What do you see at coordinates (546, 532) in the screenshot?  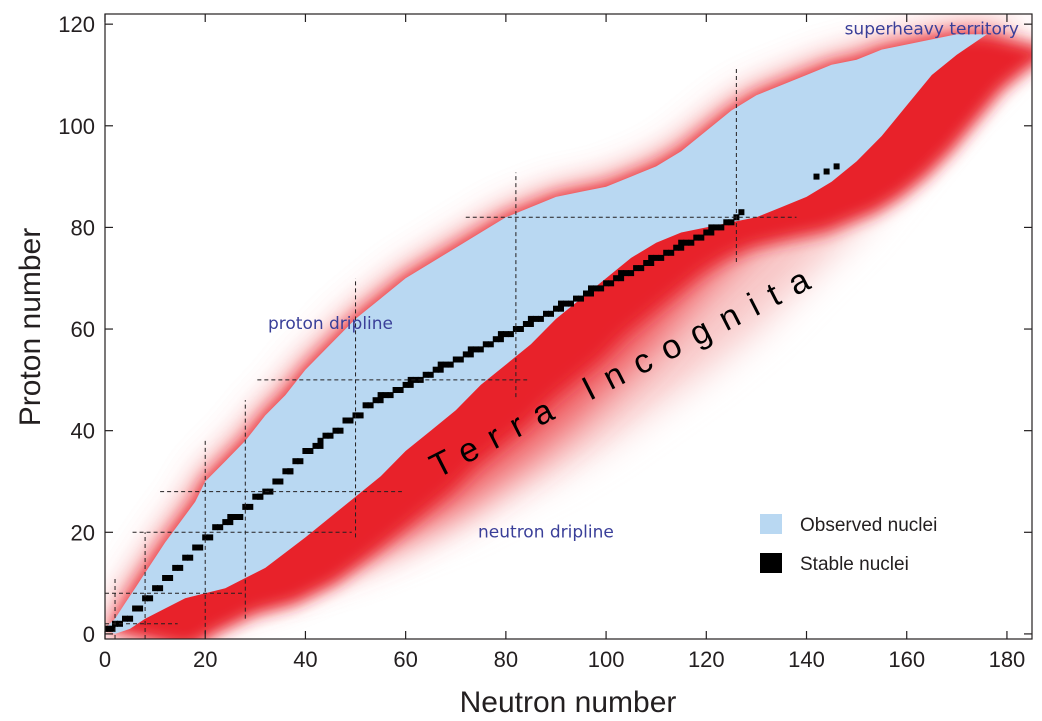 I see `annotation-neutron-dripline: neutron dripline` at bounding box center [546, 532].